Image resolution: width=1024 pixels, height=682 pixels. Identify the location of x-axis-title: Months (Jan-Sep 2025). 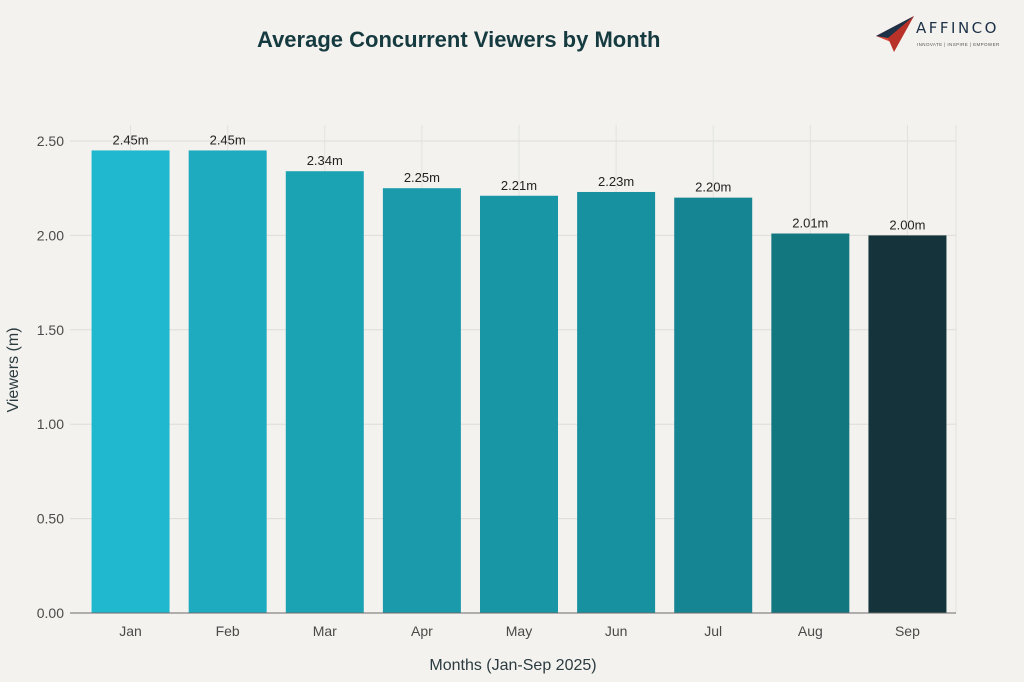
(512, 665).